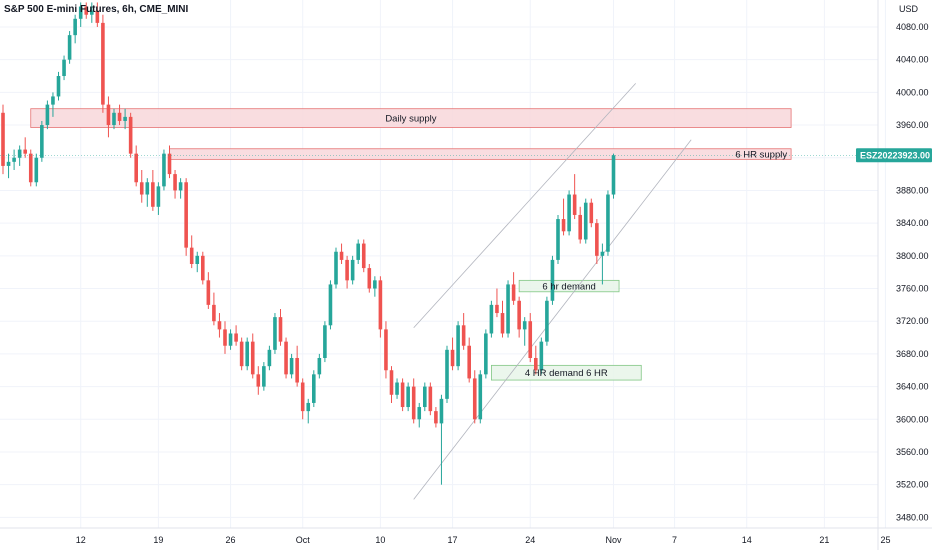 This screenshot has width=932, height=550. I want to click on y-tick-label: 3840.00, so click(912, 223).